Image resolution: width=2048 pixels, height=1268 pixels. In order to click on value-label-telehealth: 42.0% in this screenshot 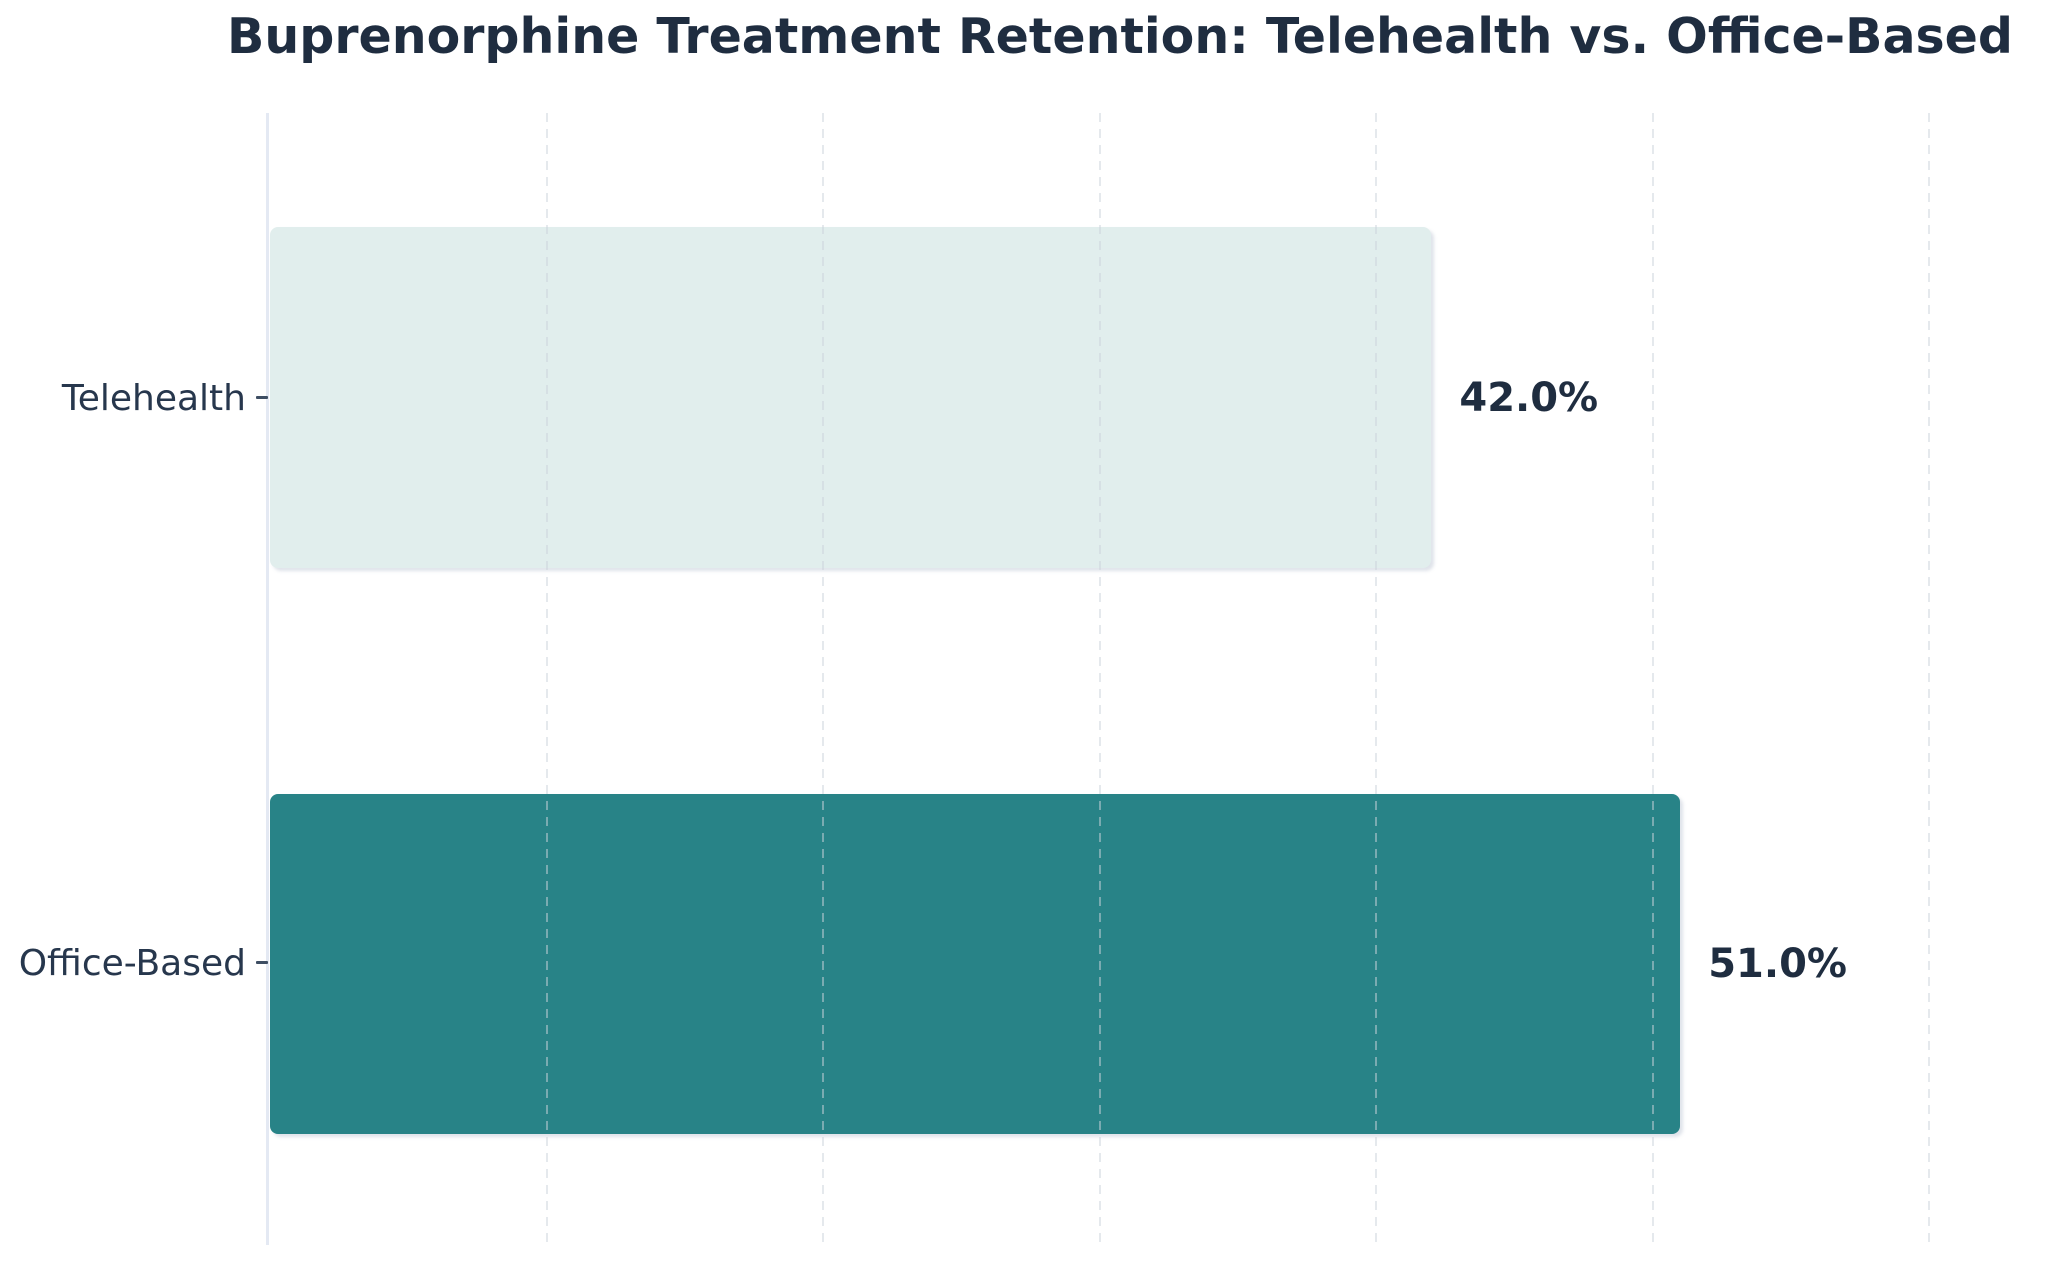, I will do `click(1529, 397)`.